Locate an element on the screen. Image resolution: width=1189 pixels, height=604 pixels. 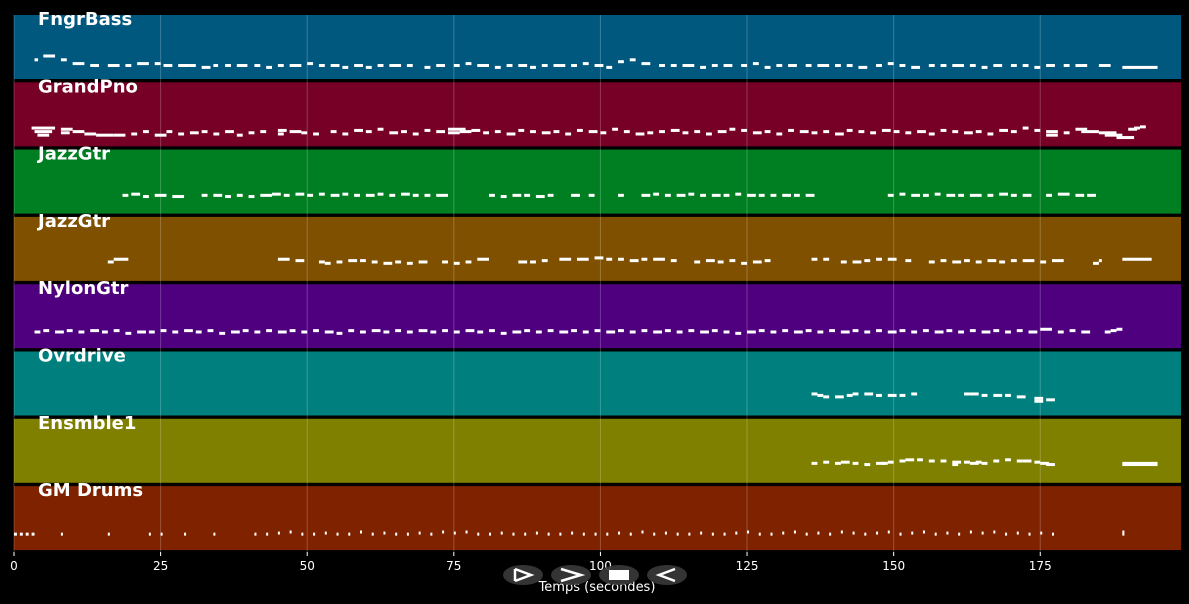
stop-icon is located at coordinates (619, 575).